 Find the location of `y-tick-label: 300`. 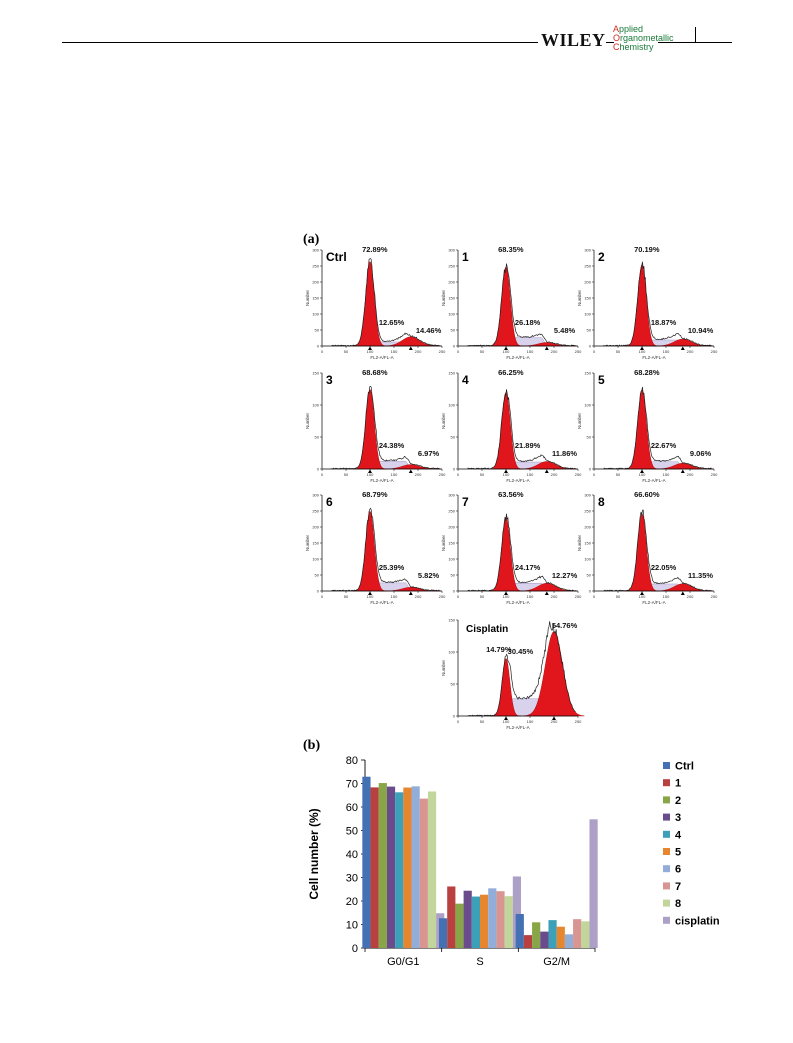

y-tick-label: 300 is located at coordinates (315, 249).